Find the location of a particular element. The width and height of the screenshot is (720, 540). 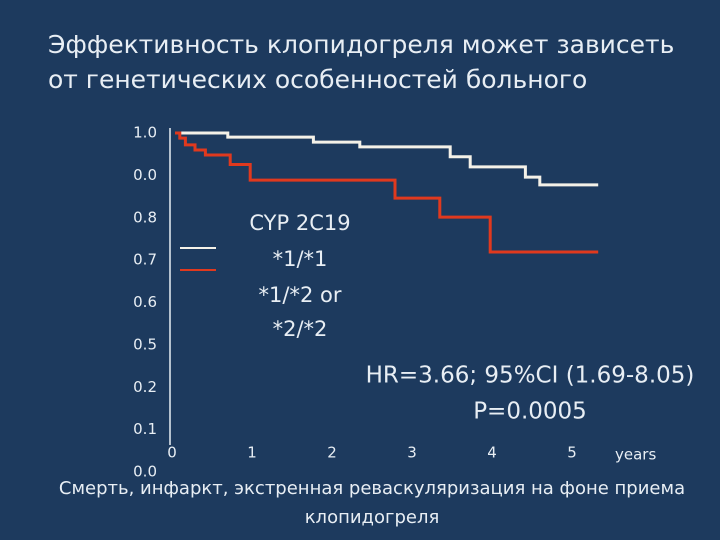

annotation: P=0.0005 is located at coordinates (530, 412).